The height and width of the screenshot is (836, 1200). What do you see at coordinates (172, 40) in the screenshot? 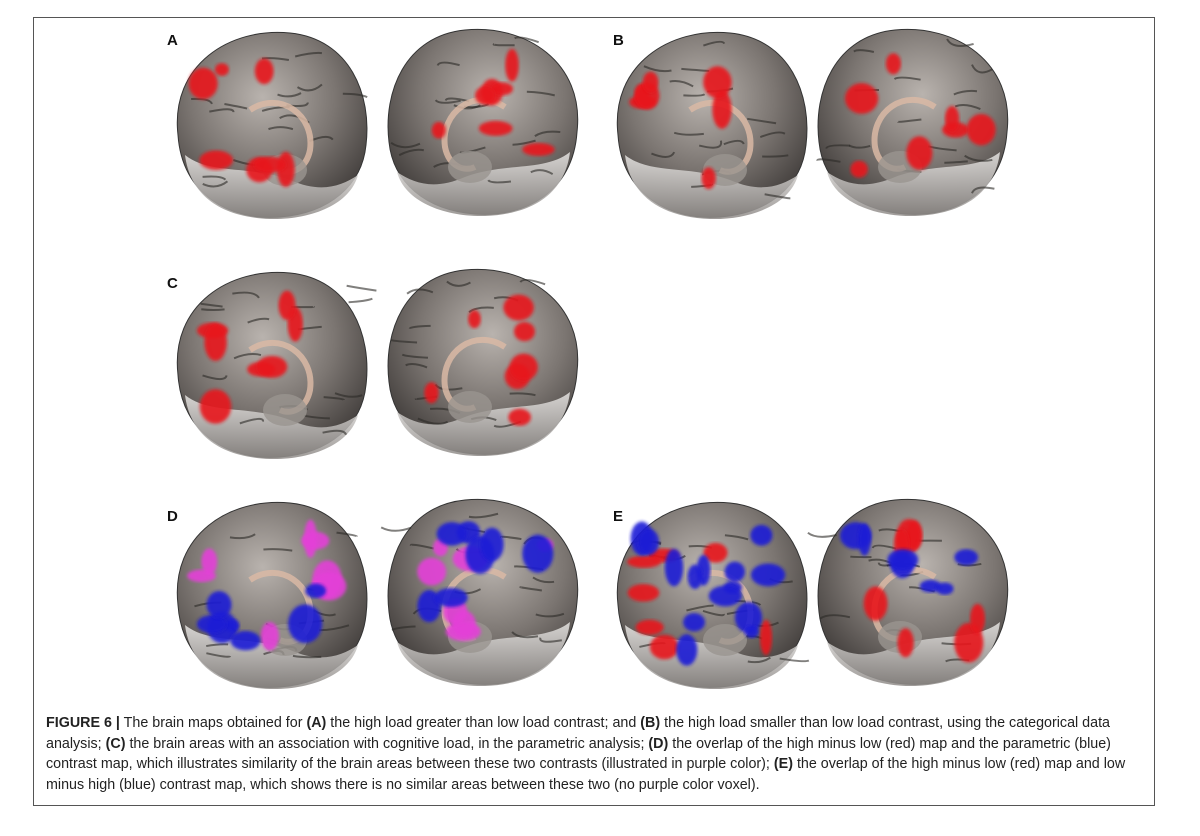
I see `panel-label: A` at bounding box center [172, 40].